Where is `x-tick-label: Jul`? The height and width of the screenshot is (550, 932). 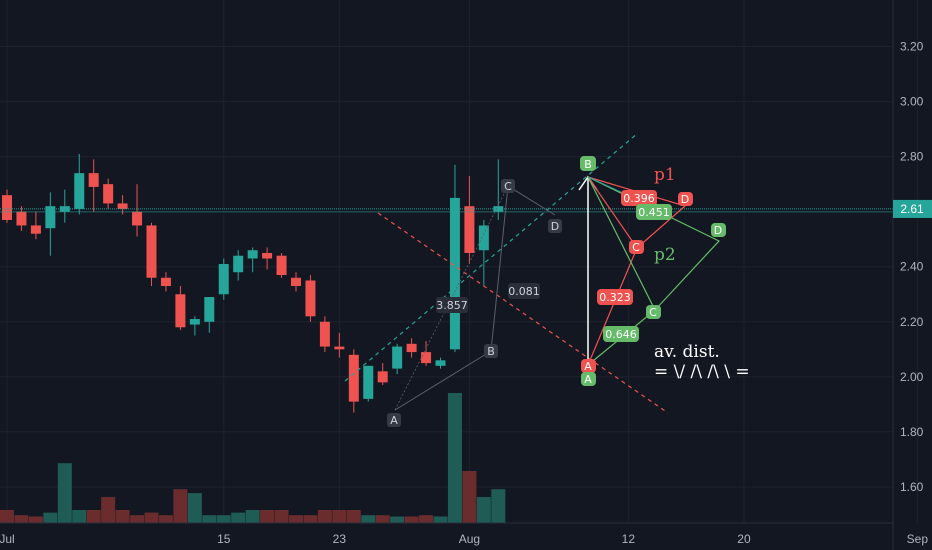 x-tick-label: Jul is located at coordinates (7, 539).